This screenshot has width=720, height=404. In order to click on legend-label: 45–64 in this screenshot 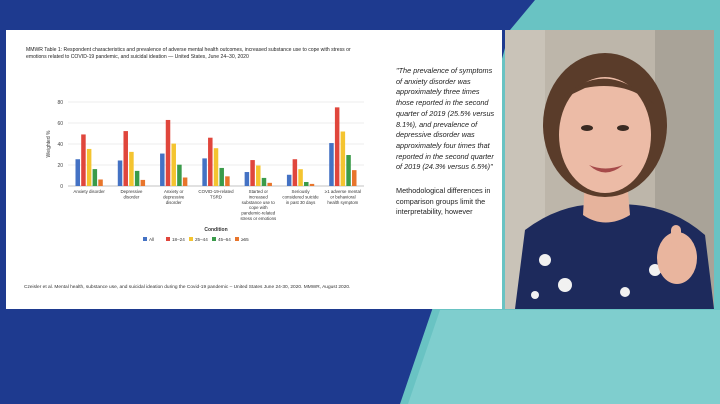, I will do `click(224, 239)`.